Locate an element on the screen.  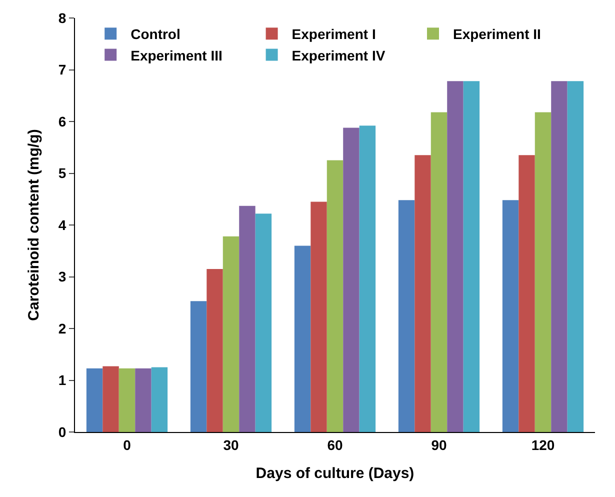
x-tick-label: 120 is located at coordinates (543, 444).